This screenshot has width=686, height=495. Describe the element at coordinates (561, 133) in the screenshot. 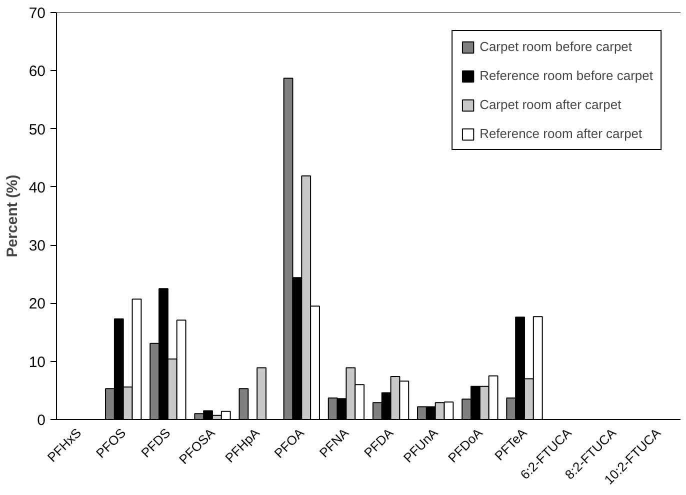

I see `legend-label: Reference room after carpet` at that location.